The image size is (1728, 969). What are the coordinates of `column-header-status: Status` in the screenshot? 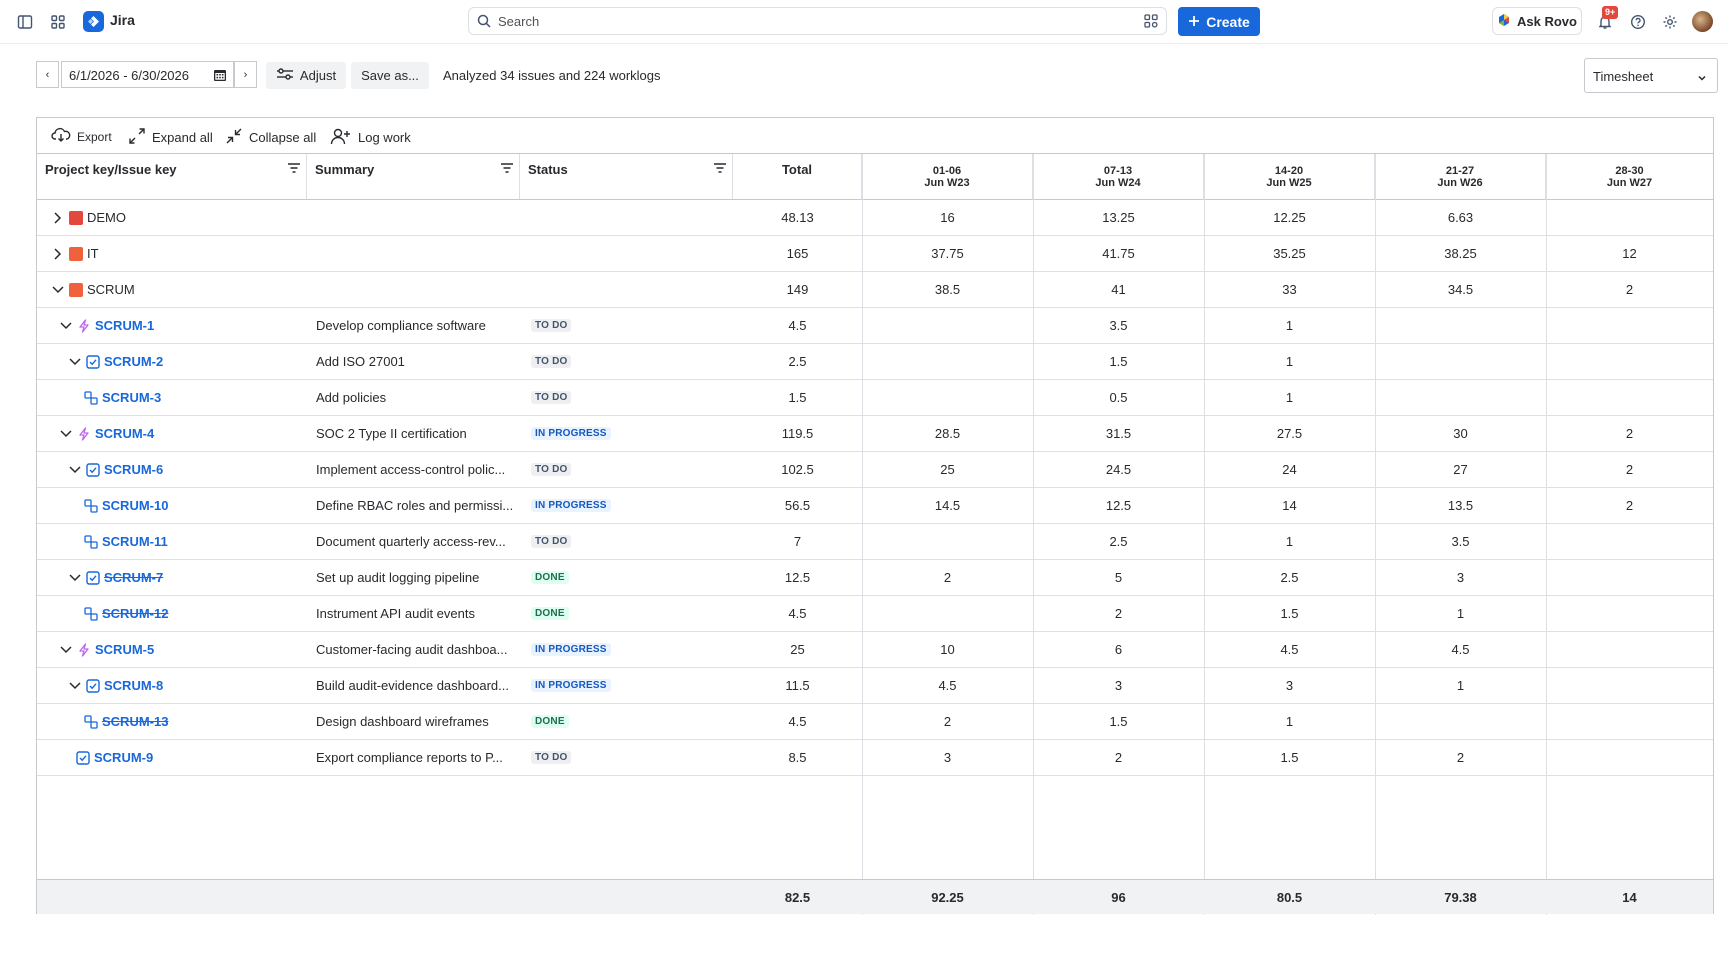 It's located at (626, 176).